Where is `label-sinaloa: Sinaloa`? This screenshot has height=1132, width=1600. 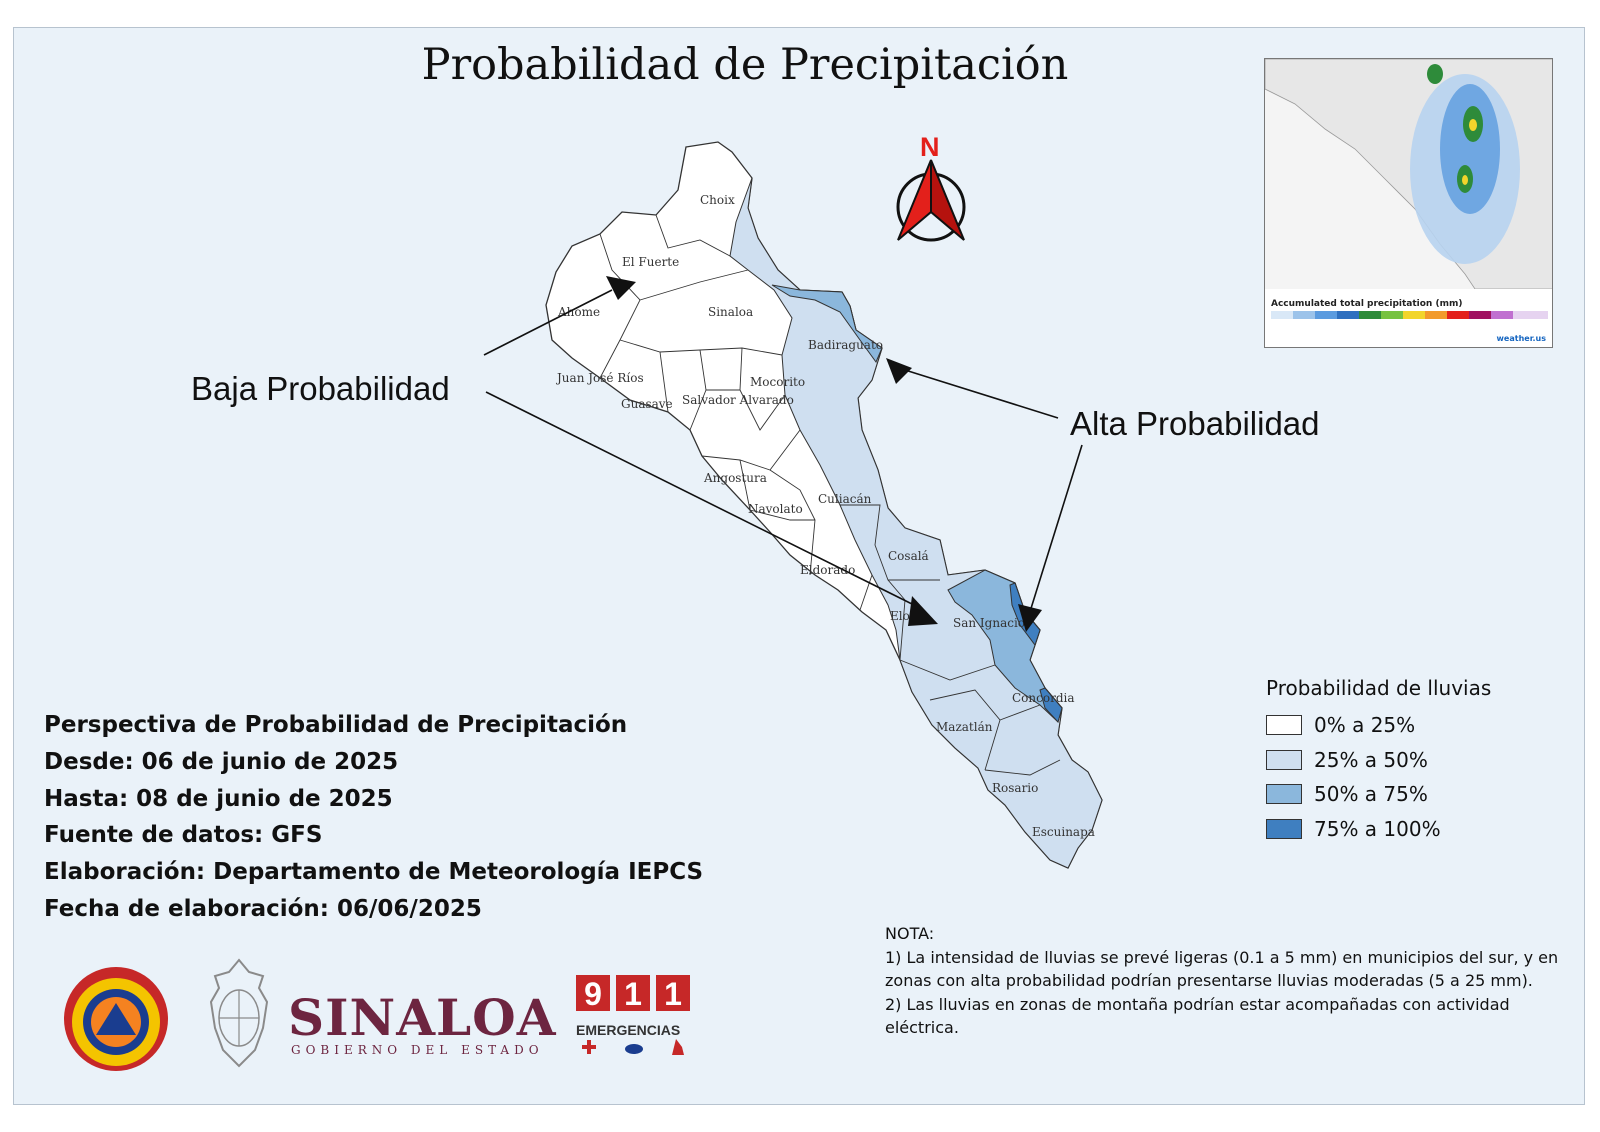 label-sinaloa: Sinaloa is located at coordinates (730, 312).